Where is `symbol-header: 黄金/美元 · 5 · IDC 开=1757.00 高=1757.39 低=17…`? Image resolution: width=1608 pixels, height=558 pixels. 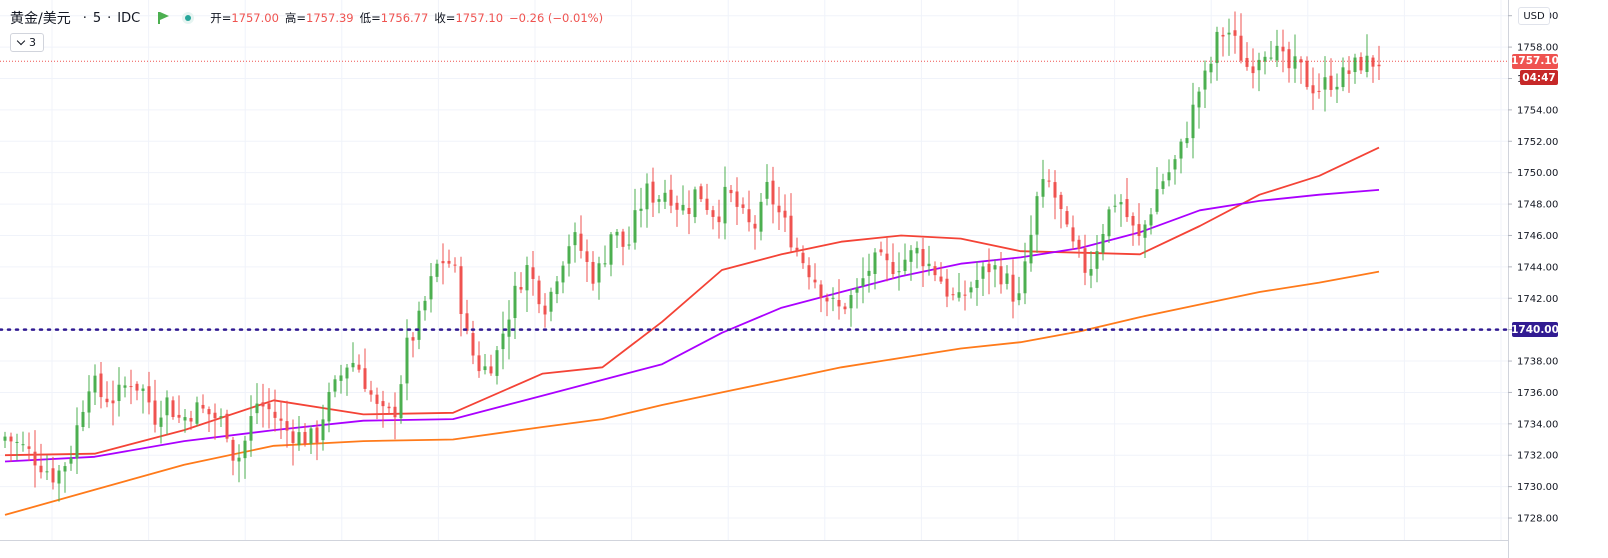
symbol-header: 黄金/美元 · 5 · IDC 开=1757.00 高=1757.39 低=17… is located at coordinates (309, 18).